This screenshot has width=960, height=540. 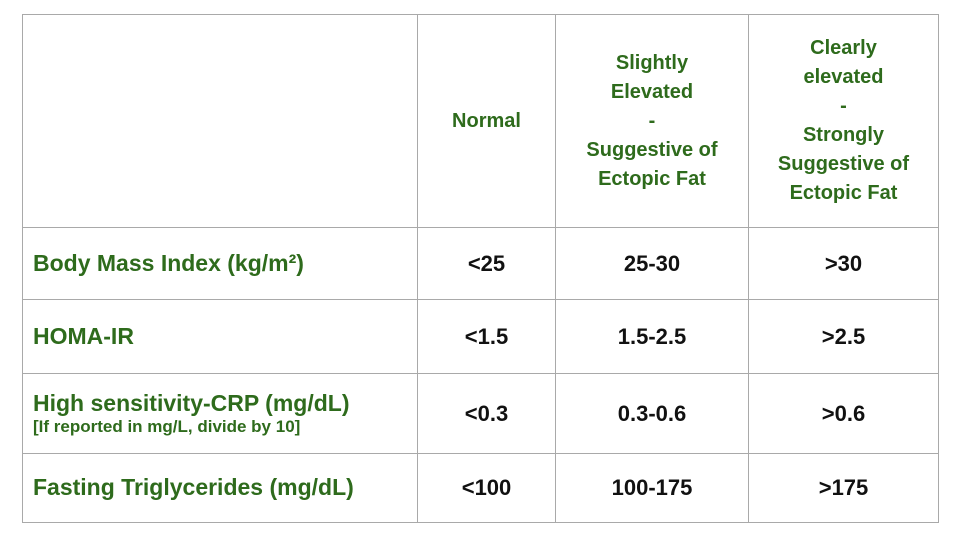 I want to click on cell-bmi-clearly-elevated: >30, so click(x=843, y=263).